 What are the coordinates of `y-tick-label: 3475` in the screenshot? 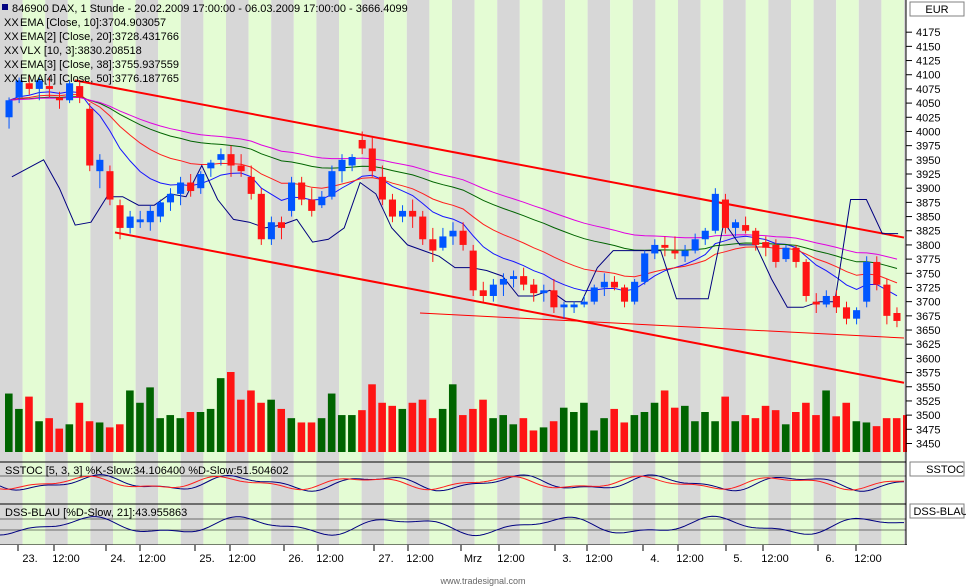 It's located at (928, 430).